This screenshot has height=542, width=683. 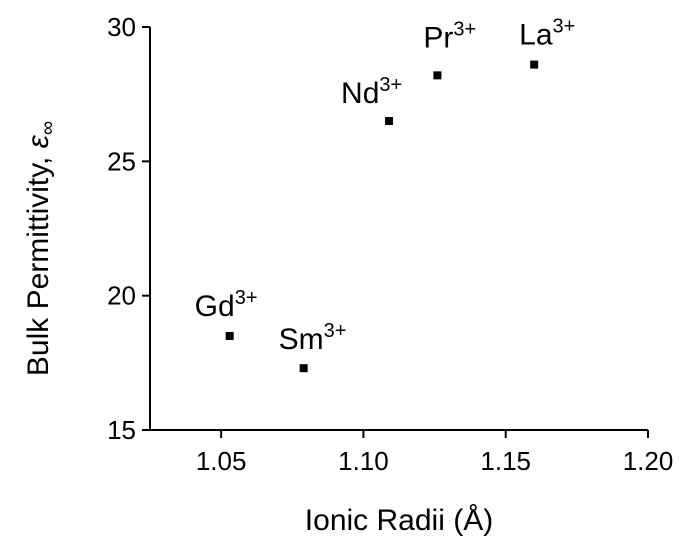 I want to click on y-axis-title-text: Bulk Permittivity,, so click(x=38, y=262).